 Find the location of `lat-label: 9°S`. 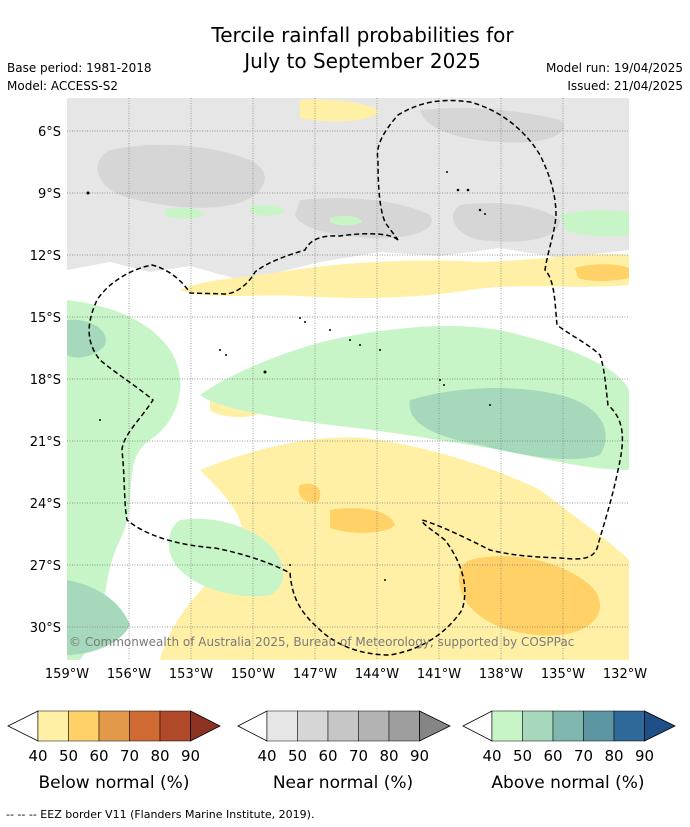

lat-label: 9°S is located at coordinates (49, 194).